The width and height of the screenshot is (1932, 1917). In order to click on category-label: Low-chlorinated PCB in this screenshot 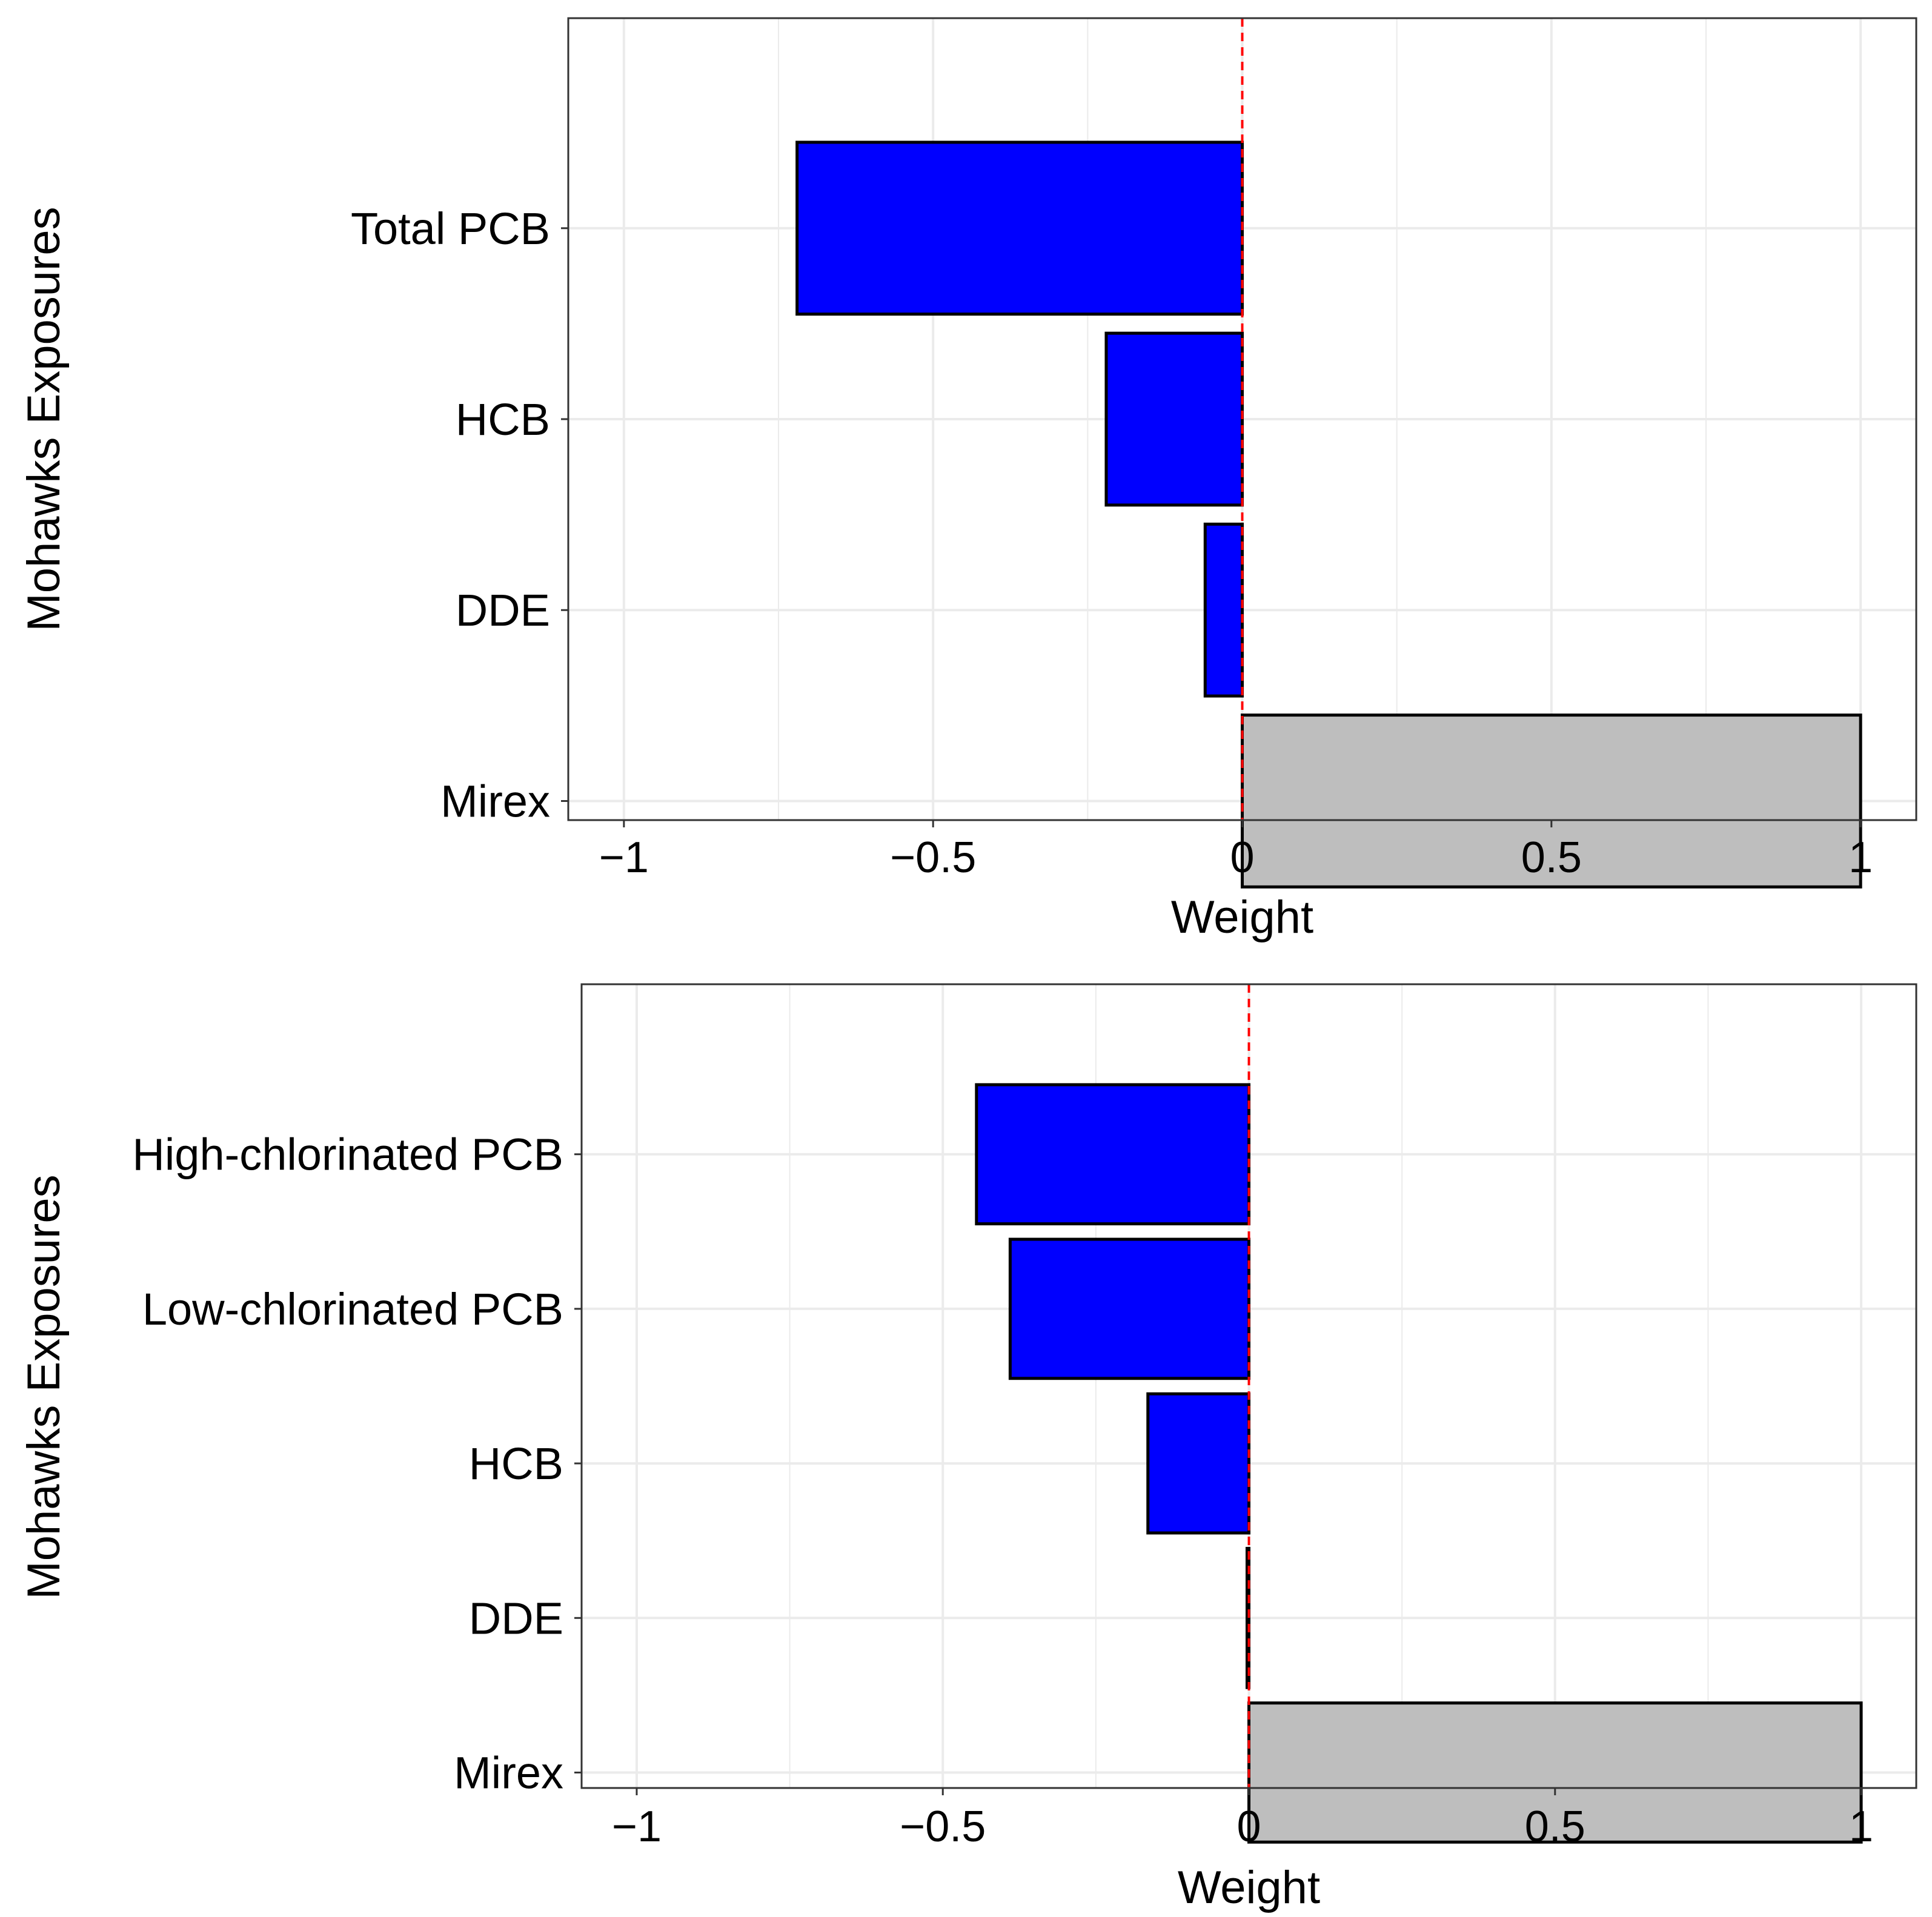, I will do `click(352, 1309)`.